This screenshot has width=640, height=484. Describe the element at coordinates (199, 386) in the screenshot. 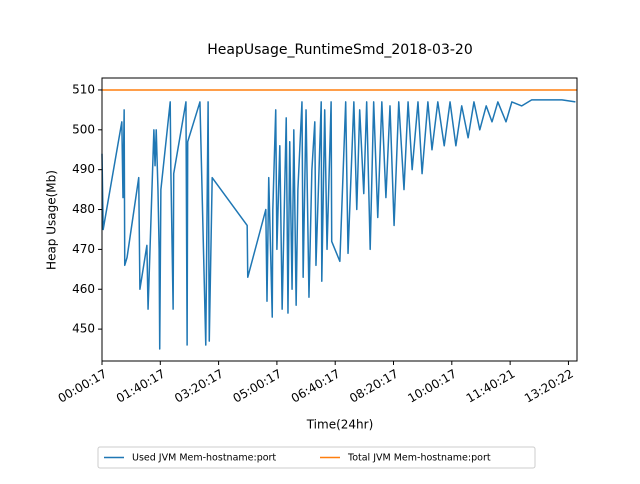

I see `x-tick-label: 03:20:17` at that location.